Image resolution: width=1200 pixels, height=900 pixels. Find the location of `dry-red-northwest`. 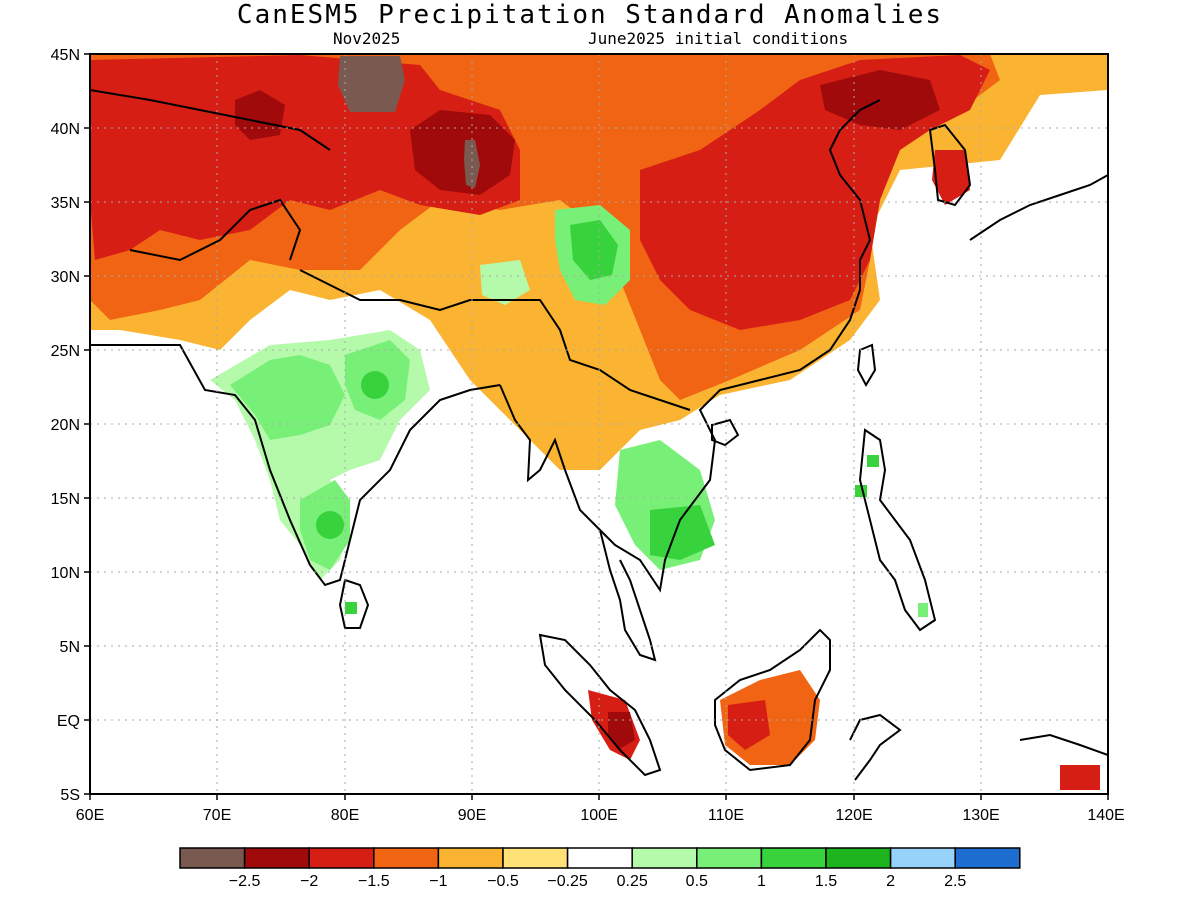

dry-red-northwest is located at coordinates (305, 157).